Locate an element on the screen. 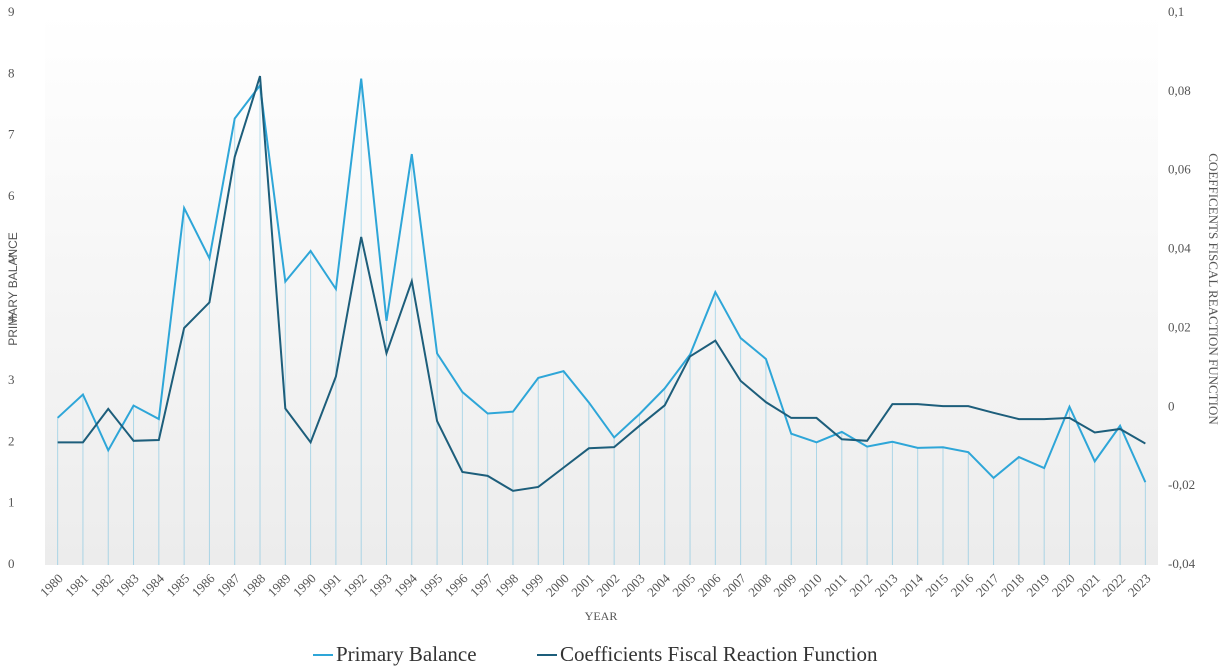 The height and width of the screenshot is (671, 1220). x-tick-label: 1981 is located at coordinates (76, 585).